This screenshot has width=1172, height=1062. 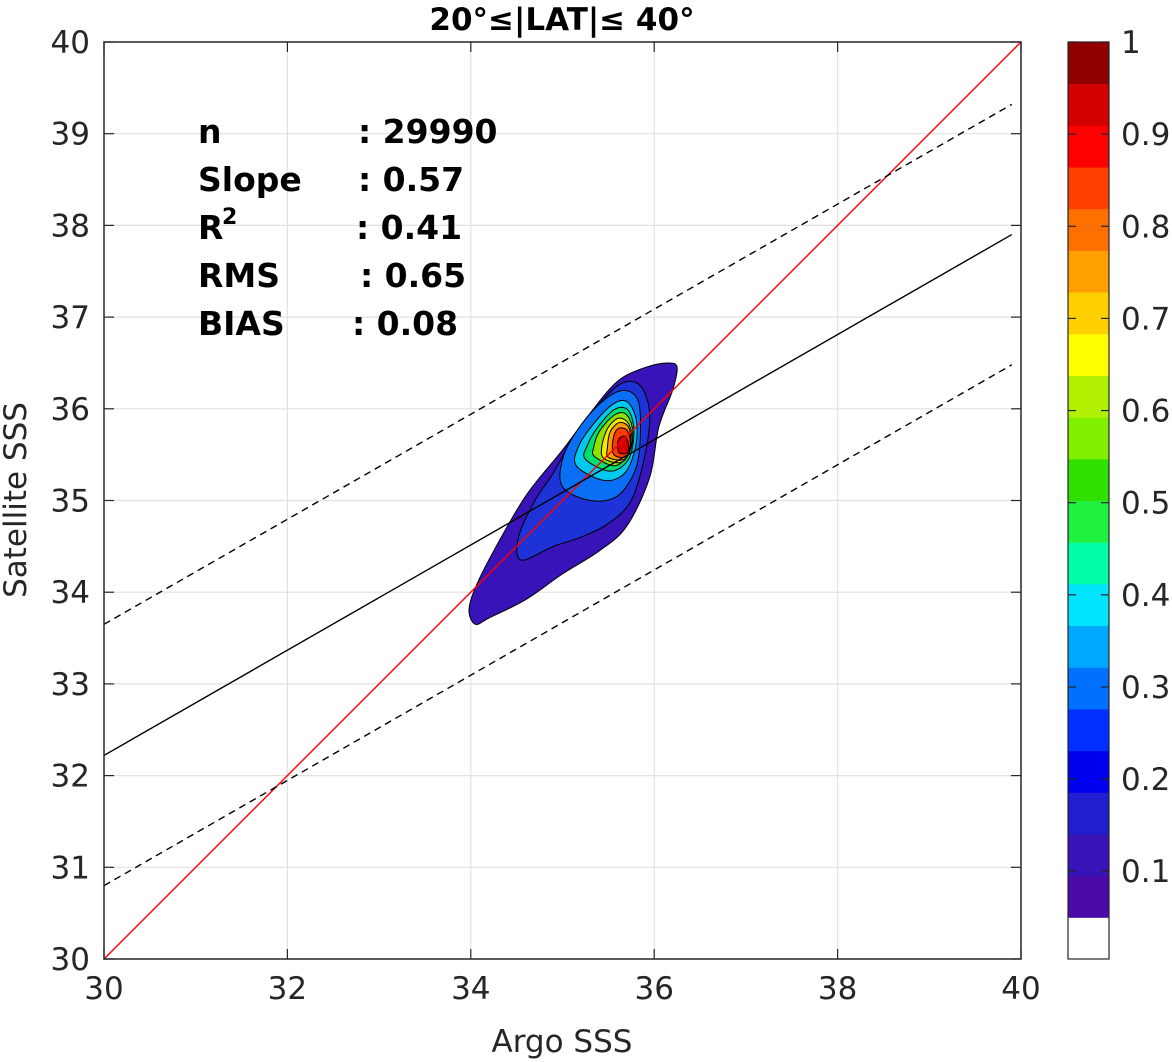 What do you see at coordinates (287, 989) in the screenshot?
I see `x-tick-label: 32` at bounding box center [287, 989].